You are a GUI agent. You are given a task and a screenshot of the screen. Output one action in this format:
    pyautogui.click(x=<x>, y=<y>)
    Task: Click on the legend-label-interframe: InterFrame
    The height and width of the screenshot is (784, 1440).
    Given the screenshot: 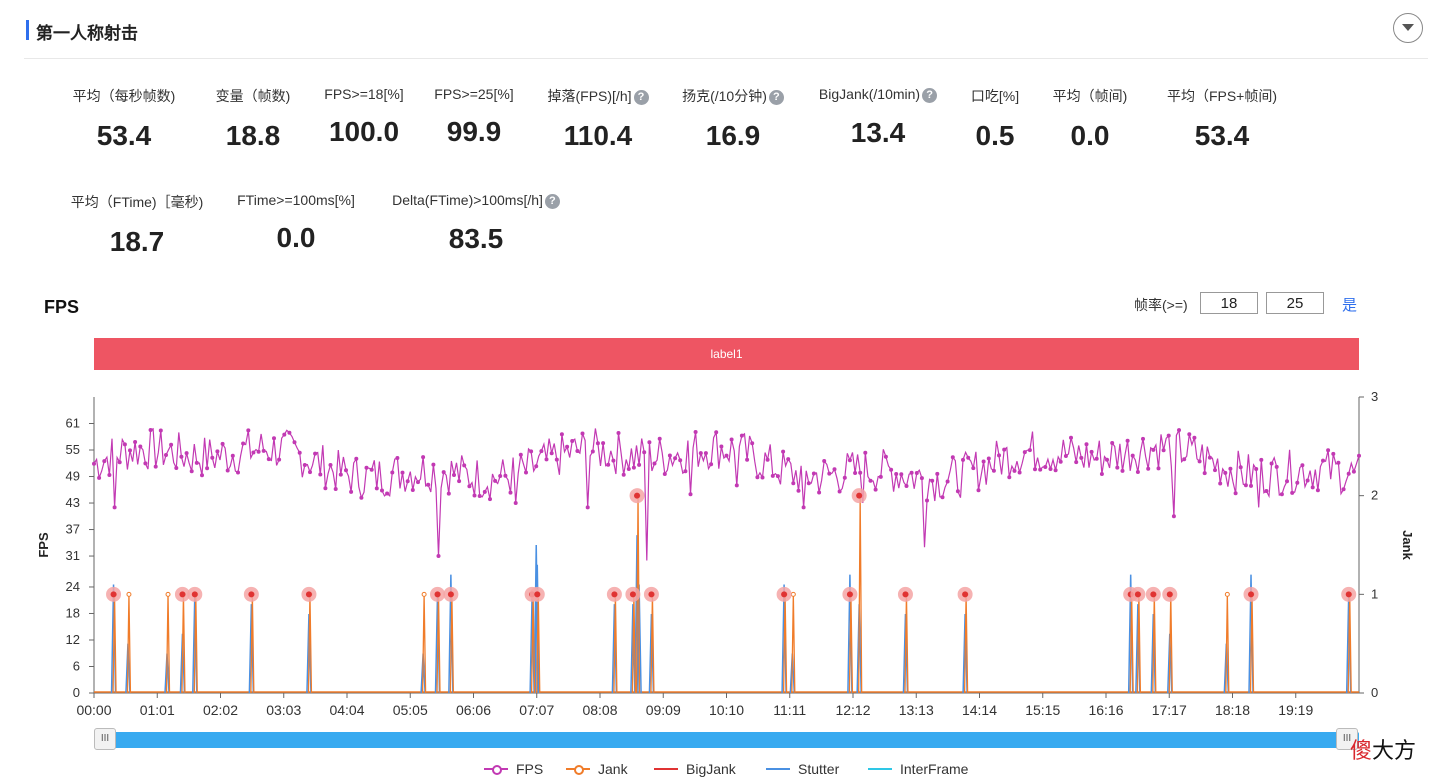 What is the action you would take?
    pyautogui.click(x=934, y=769)
    